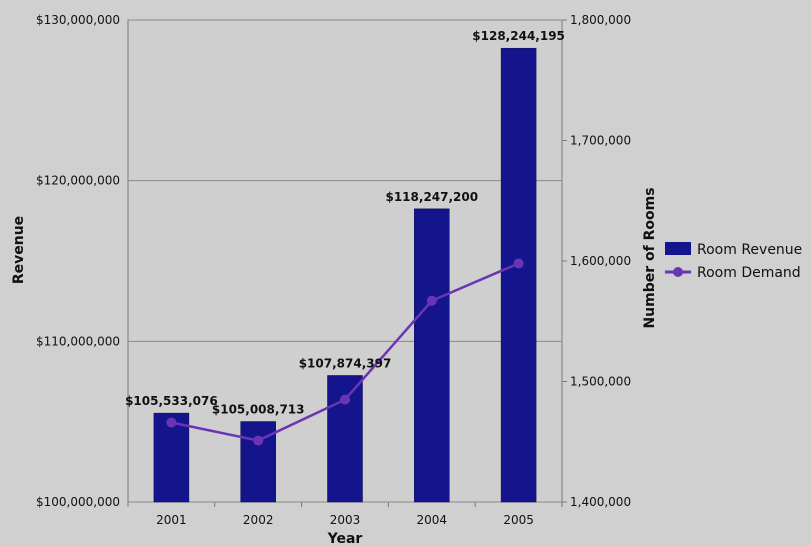  Describe the element at coordinates (171, 401) in the screenshot. I see `bar-value-label: $105,533,076` at that location.